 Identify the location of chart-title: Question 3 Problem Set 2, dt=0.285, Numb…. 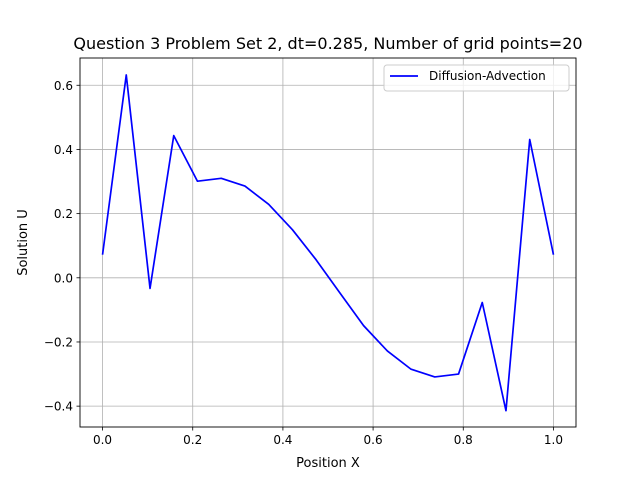
(327, 43).